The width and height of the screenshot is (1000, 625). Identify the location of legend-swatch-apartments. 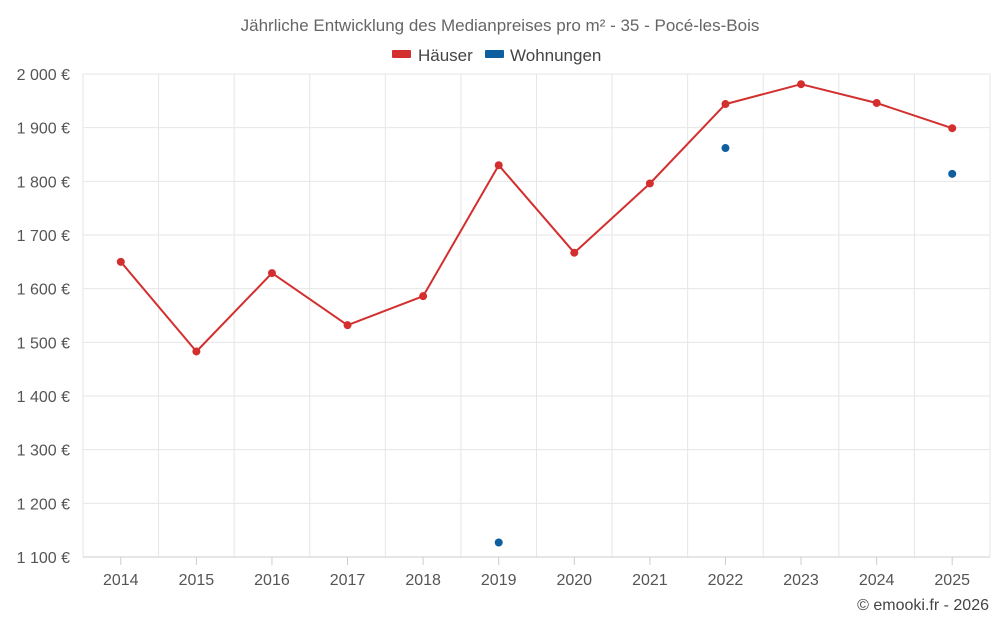
(494, 54).